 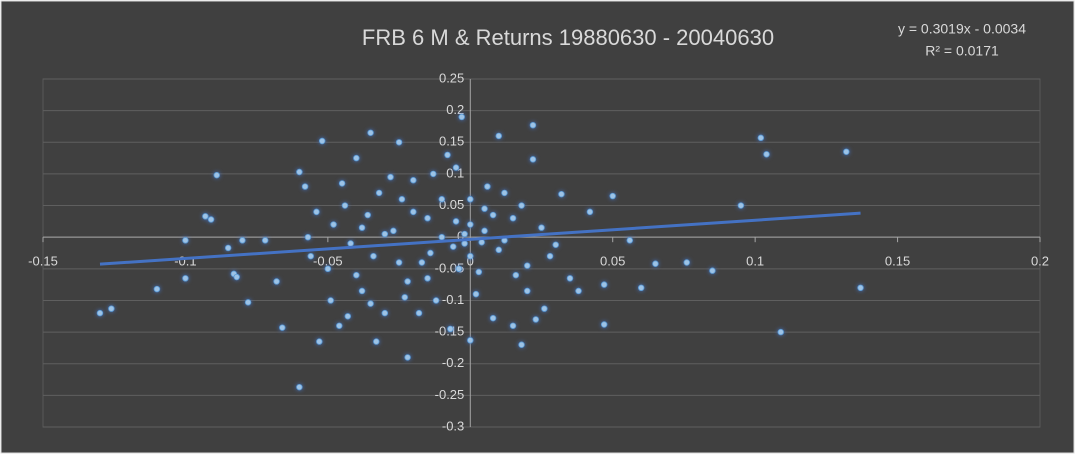 I want to click on x-tick-label: -0.05, so click(x=328, y=261).